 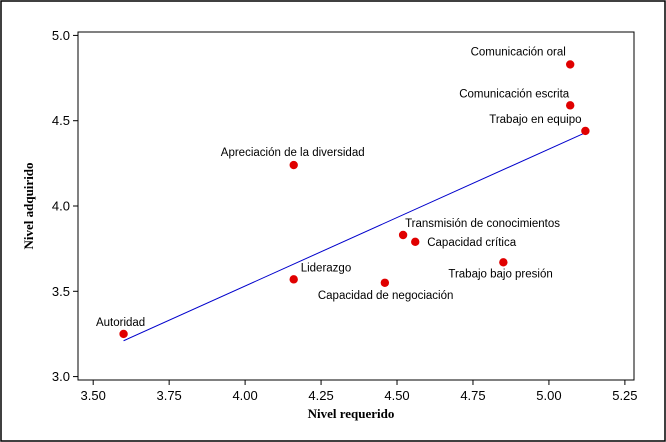 What do you see at coordinates (61, 376) in the screenshot?
I see `y-tick-label: 3.0` at bounding box center [61, 376].